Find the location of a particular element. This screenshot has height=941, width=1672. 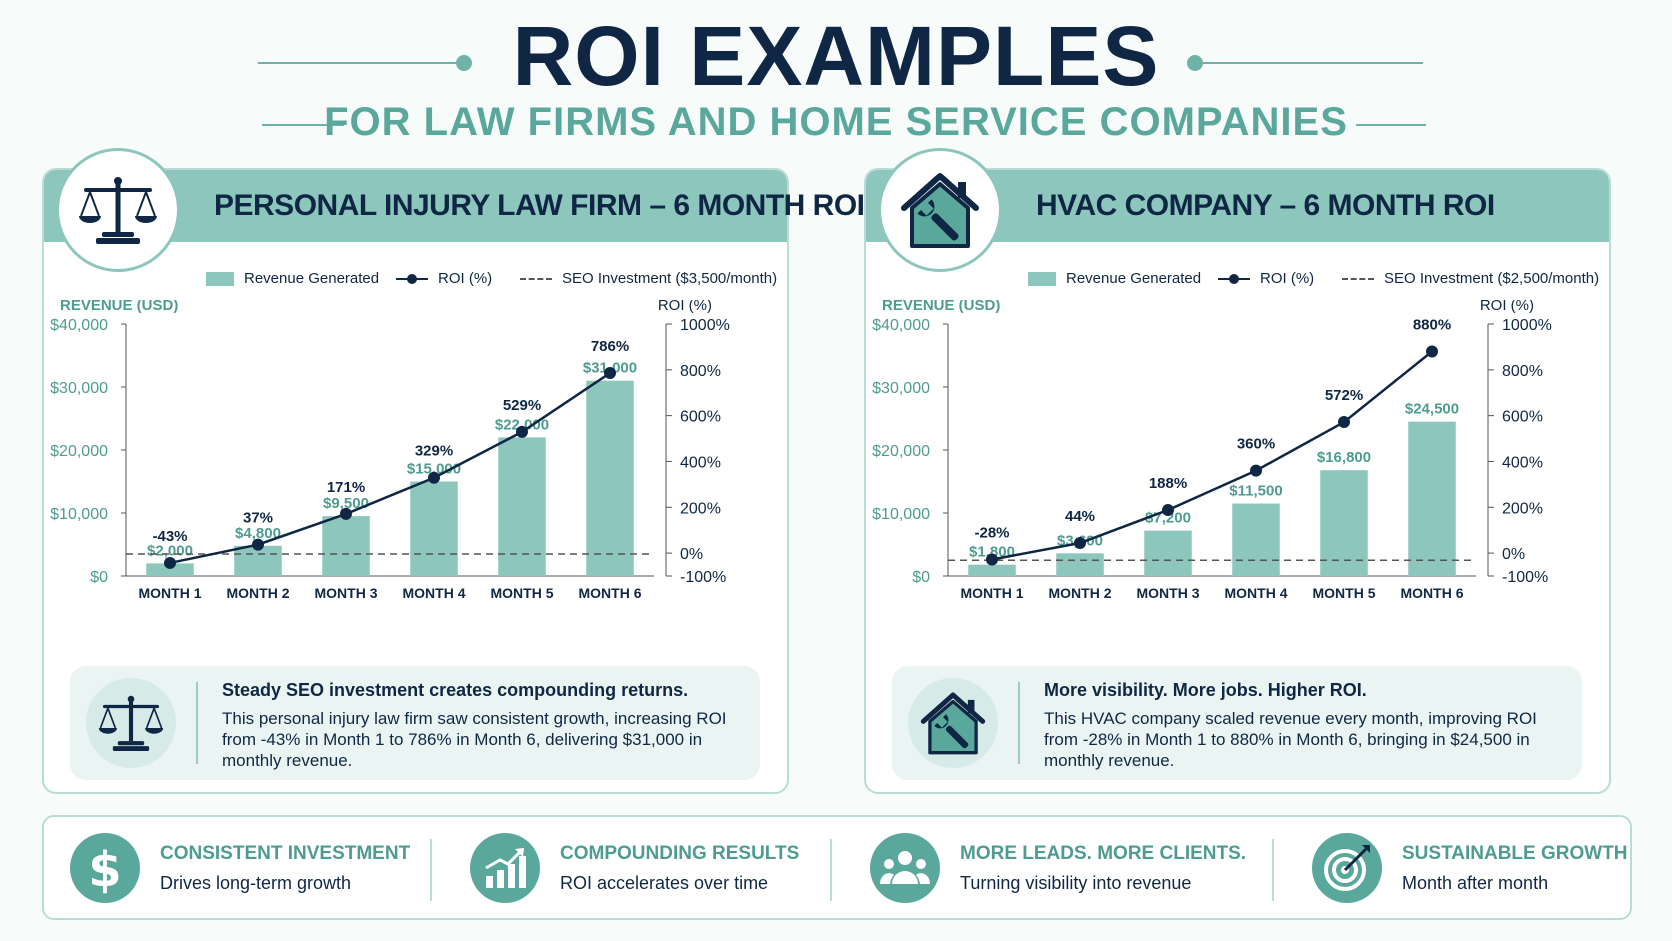

benefit-title: MORE LEADS. MORE CLIENTS. is located at coordinates (1103, 853).